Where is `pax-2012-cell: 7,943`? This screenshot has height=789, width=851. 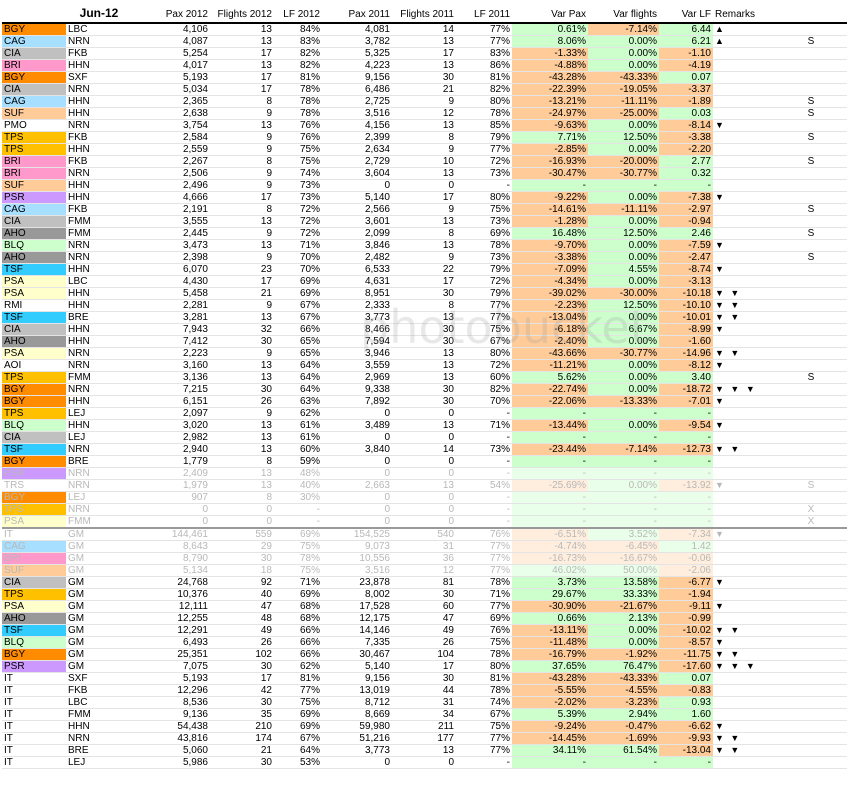
pax-2012-cell: 7,943 is located at coordinates (171, 329).